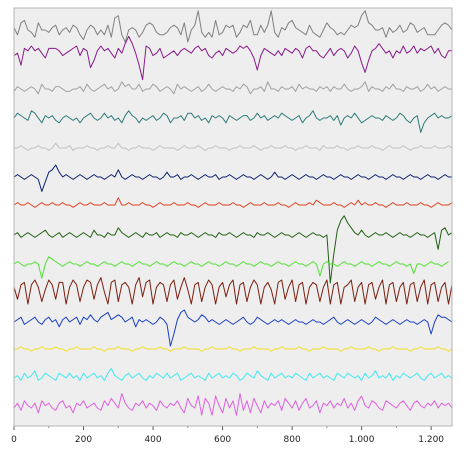 The height and width of the screenshot is (470, 470). What do you see at coordinates (152, 440) in the screenshot?
I see `x-tick-label: 400` at bounding box center [152, 440].